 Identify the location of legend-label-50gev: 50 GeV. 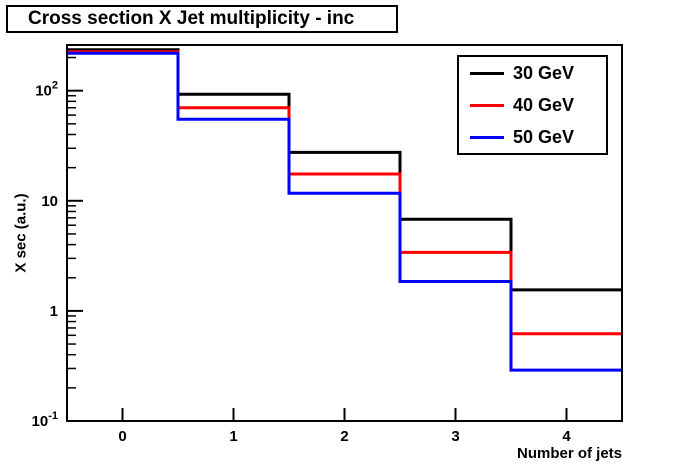
(544, 136).